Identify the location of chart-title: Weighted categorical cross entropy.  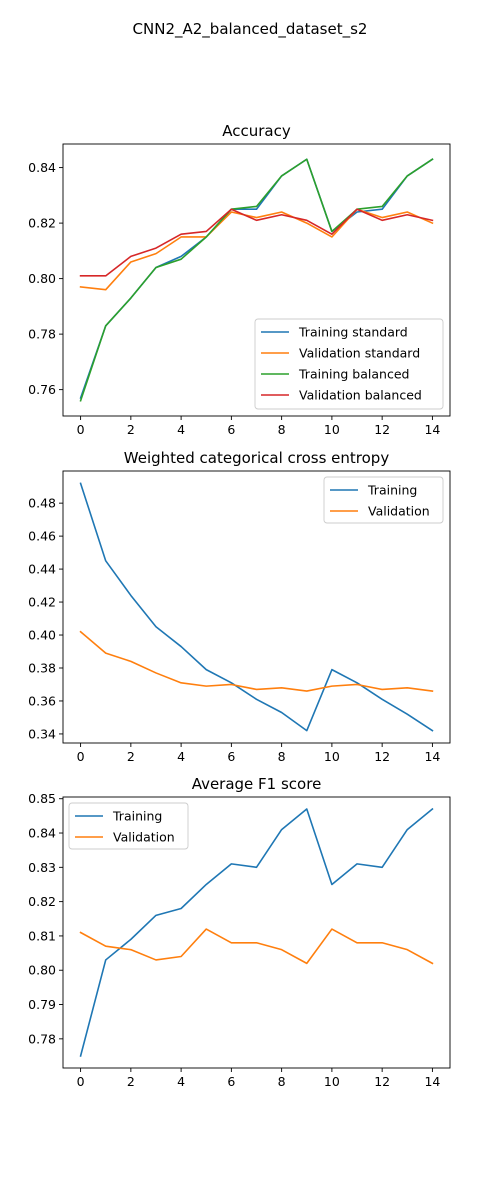
(257, 458).